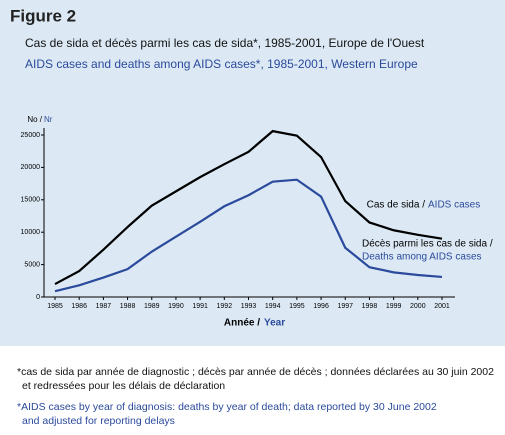 Image resolution: width=505 pixels, height=435 pixels. What do you see at coordinates (427, 244) in the screenshot?
I see `series-label: Décès parmi les cas de sida /` at bounding box center [427, 244].